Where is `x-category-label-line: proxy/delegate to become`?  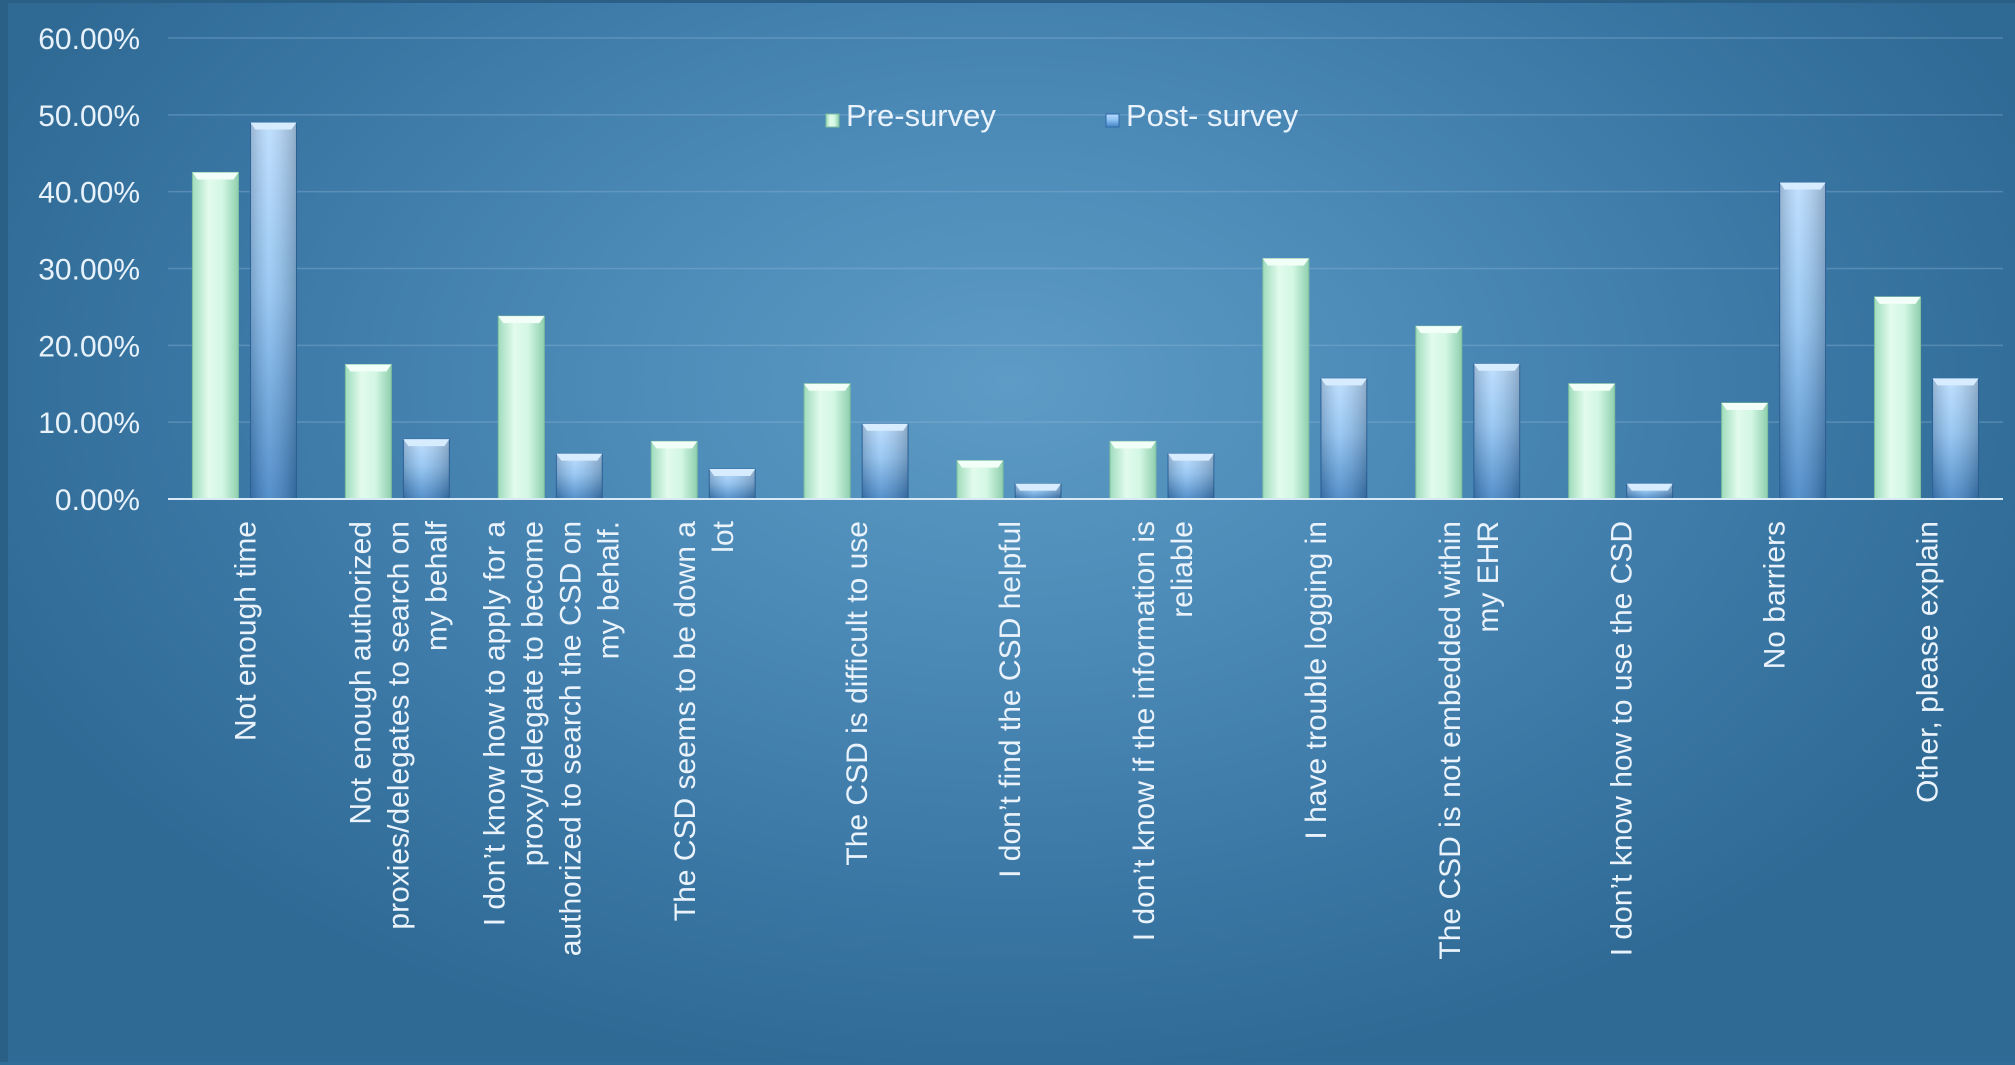
x-category-label-line: proxy/delegate to become is located at coordinates (532, 693).